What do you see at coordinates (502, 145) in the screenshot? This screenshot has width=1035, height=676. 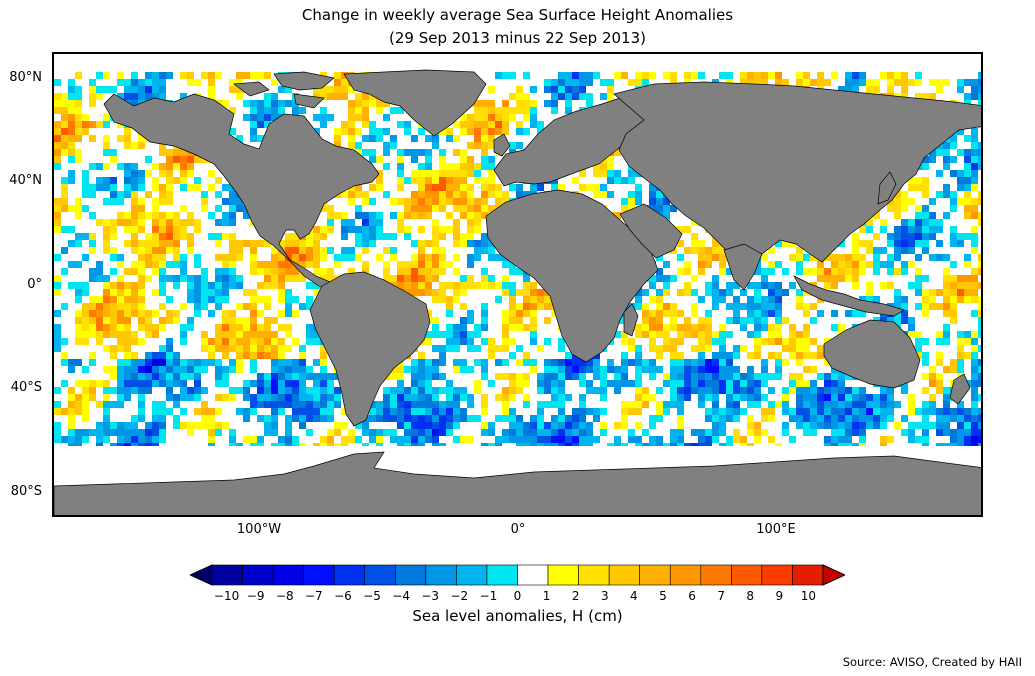 I see `british-isles` at bounding box center [502, 145].